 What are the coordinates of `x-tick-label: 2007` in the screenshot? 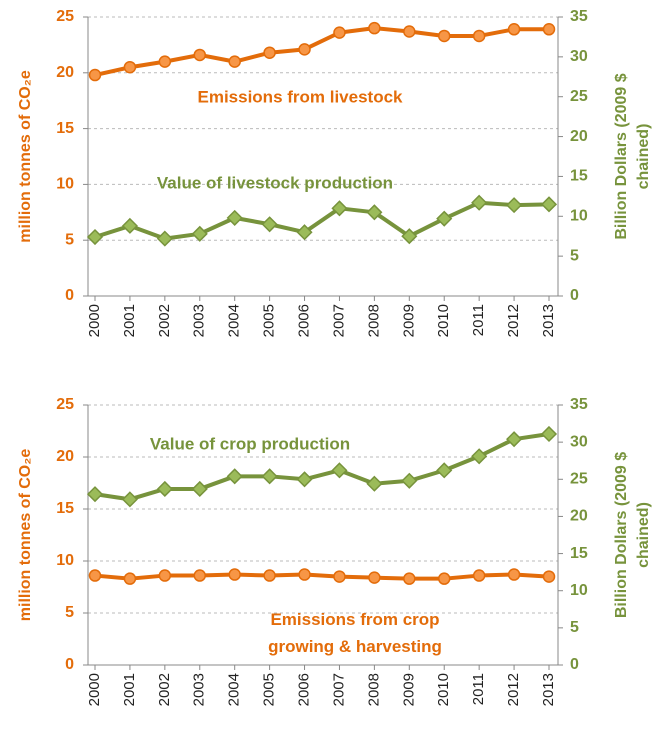 It's located at (338, 320).